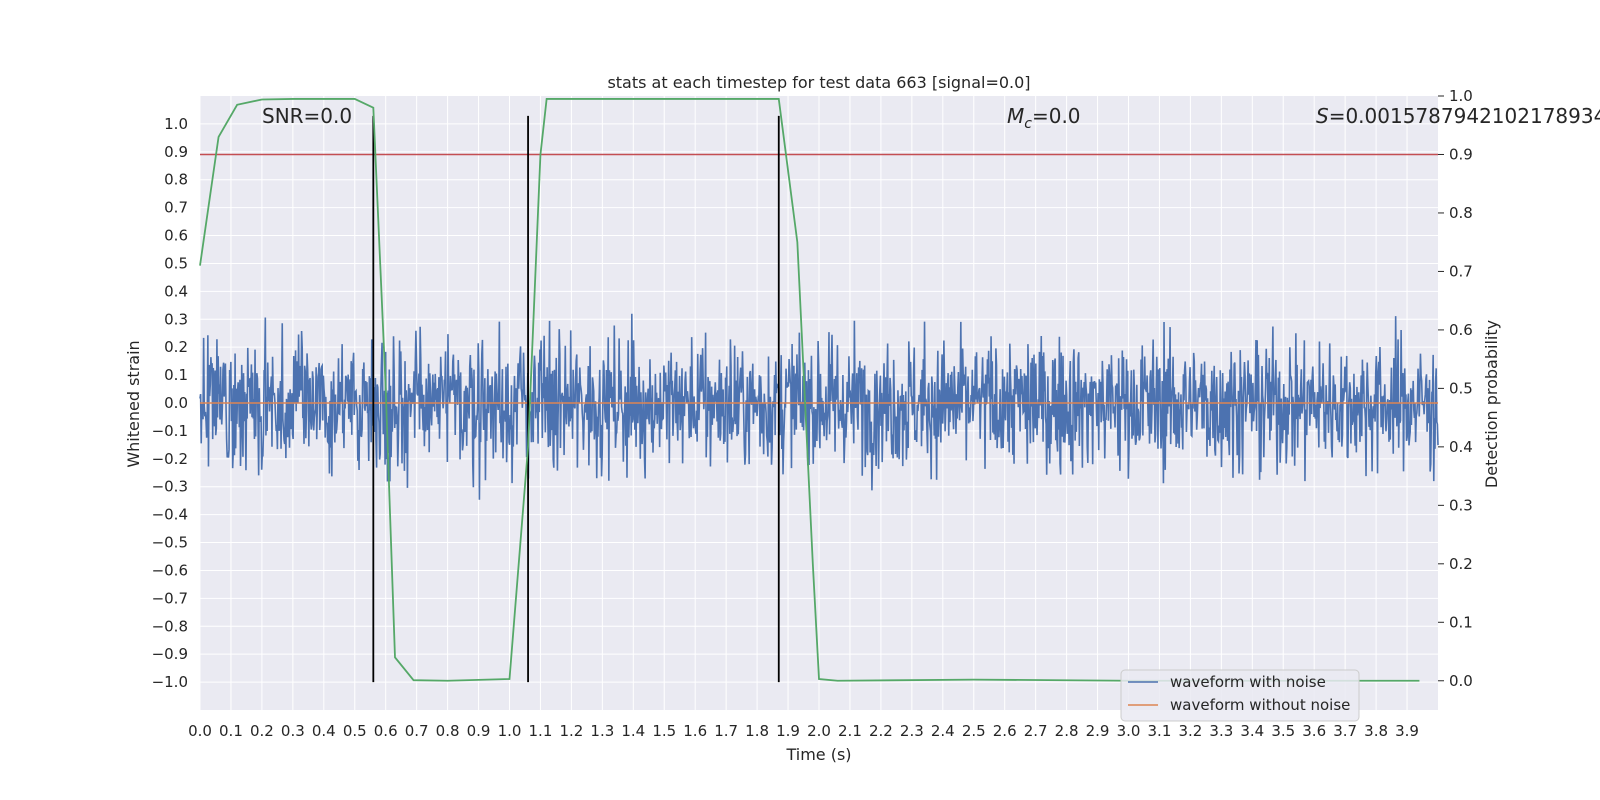  Describe the element at coordinates (170, 626) in the screenshot. I see `y-tick-label: −0.8` at that location.